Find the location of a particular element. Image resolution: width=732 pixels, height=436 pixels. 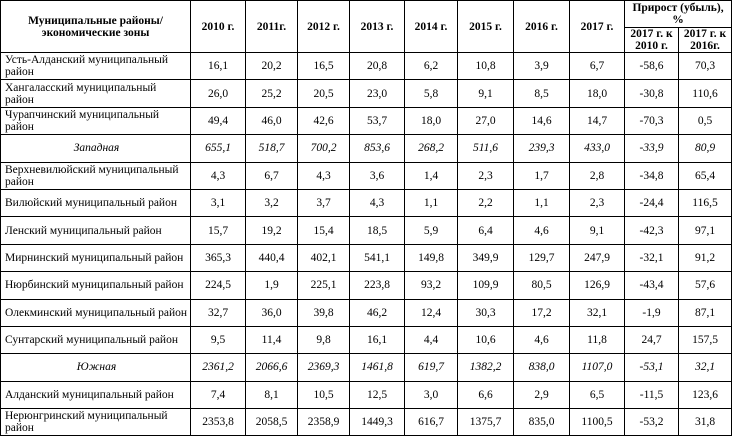

table-cell: 224,5 is located at coordinates (218, 285).